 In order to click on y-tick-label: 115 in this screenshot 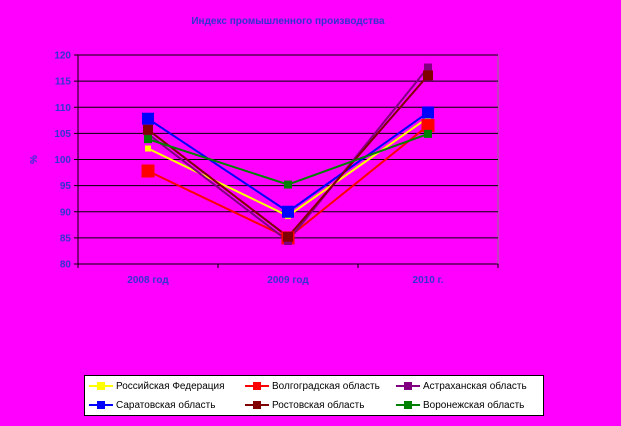, I will do `click(63, 82)`.